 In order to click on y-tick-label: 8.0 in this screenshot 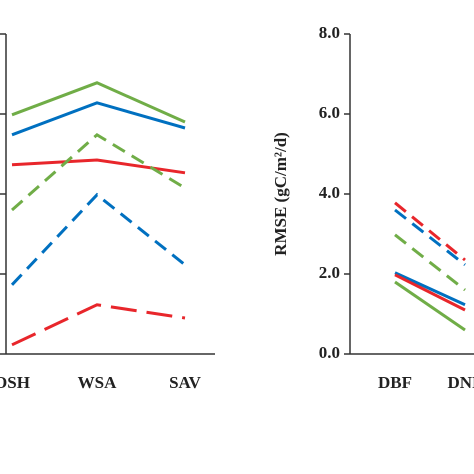, I will do `click(329, 32)`.